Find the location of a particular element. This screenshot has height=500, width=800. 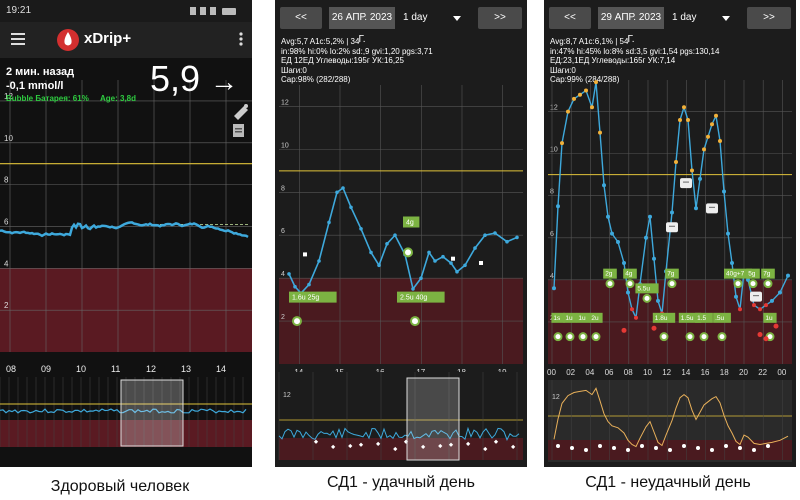

treatment-label: 7g is located at coordinates (671, 274).